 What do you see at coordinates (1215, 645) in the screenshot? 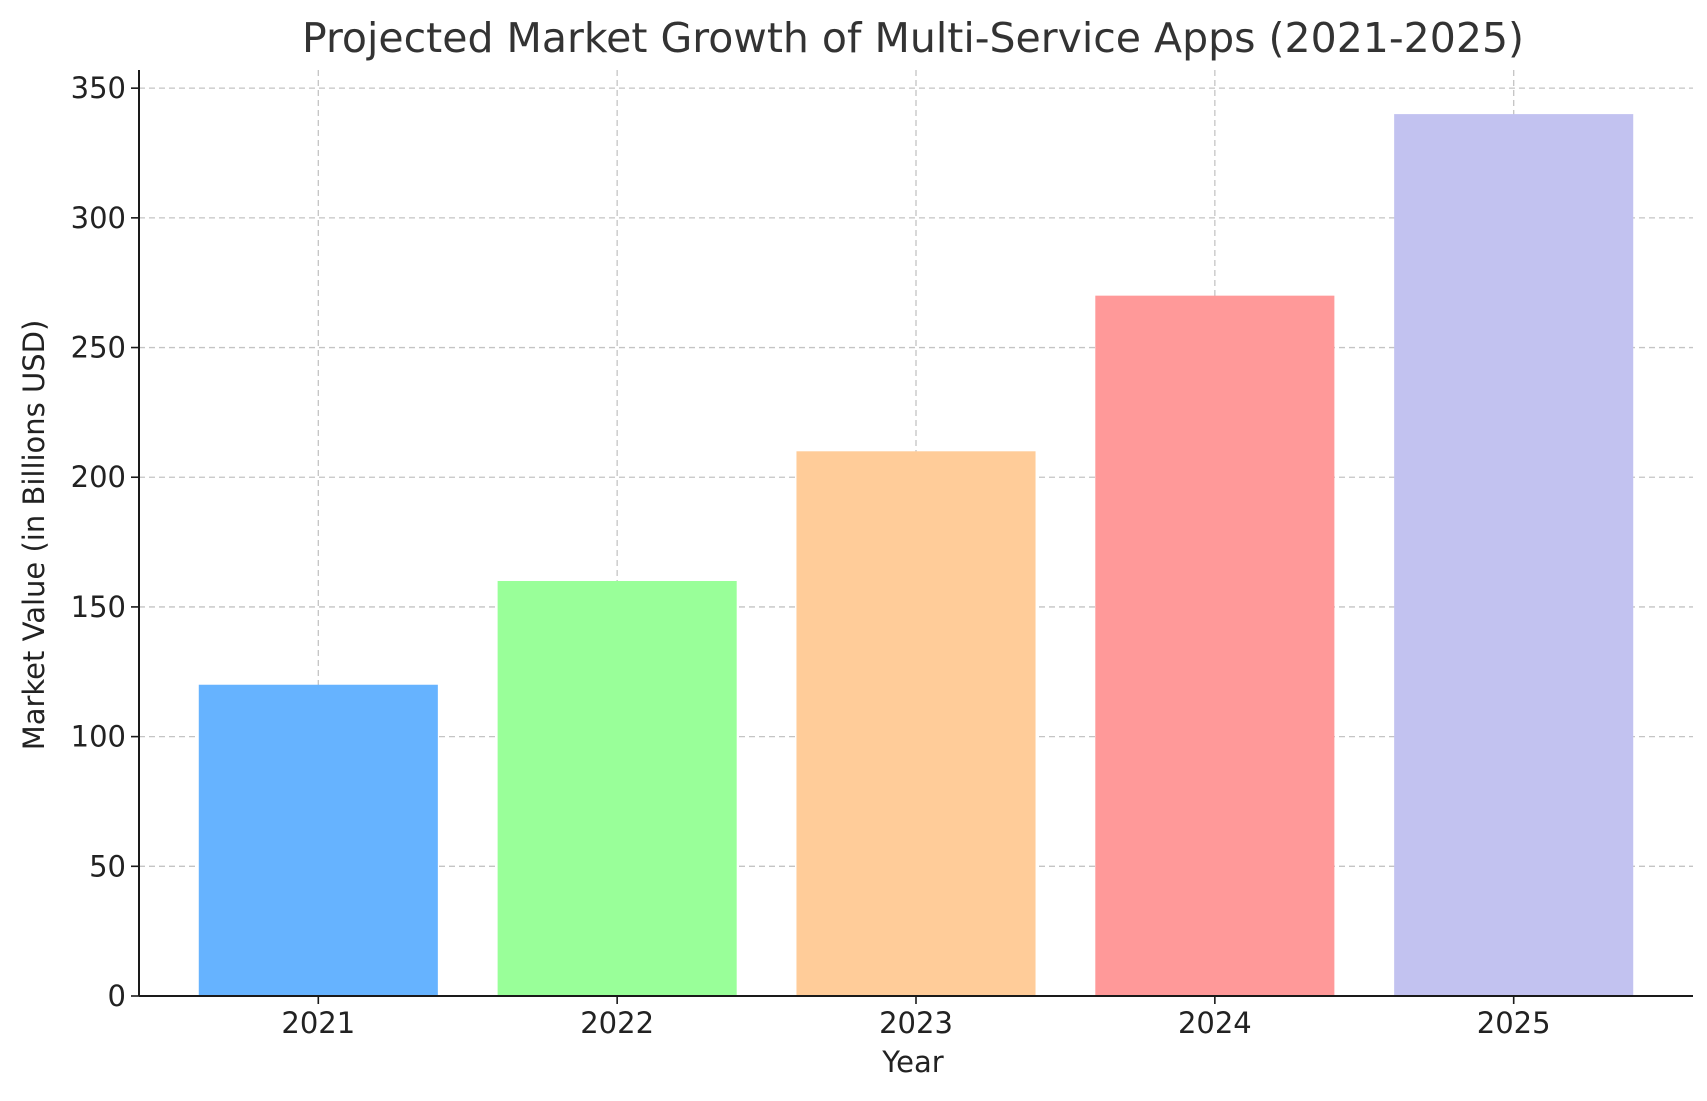
I see `bar-2024` at bounding box center [1215, 645].